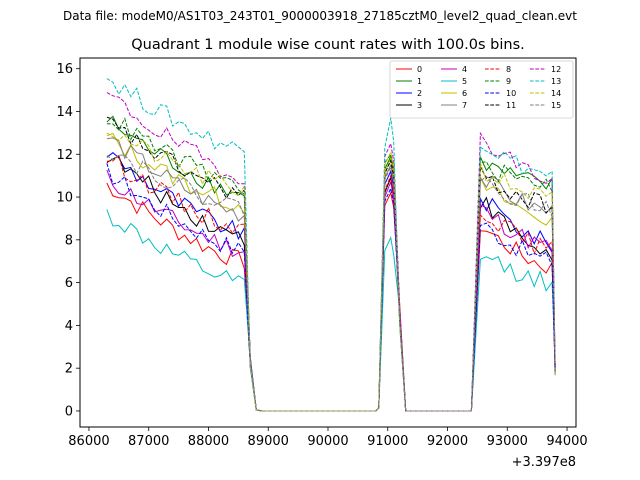  Describe the element at coordinates (88, 441) in the screenshot. I see `x-tick-label: 86000` at that location.